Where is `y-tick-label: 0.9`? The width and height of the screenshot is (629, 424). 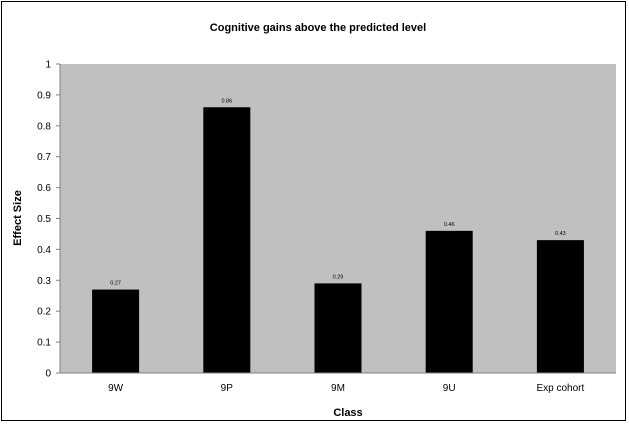
y-tick-label: 0.9 is located at coordinates (44, 95).